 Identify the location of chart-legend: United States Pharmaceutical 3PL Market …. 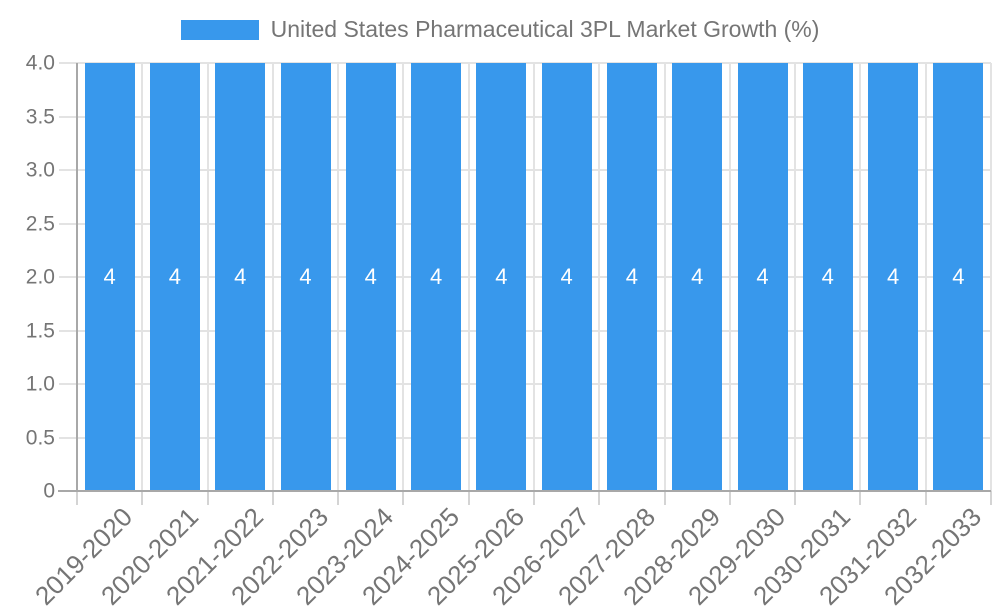
(500, 30).